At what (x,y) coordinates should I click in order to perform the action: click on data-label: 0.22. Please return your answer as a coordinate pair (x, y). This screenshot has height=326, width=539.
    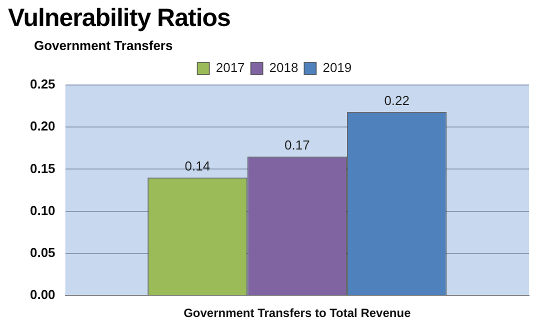
    Looking at the image, I should click on (397, 100).